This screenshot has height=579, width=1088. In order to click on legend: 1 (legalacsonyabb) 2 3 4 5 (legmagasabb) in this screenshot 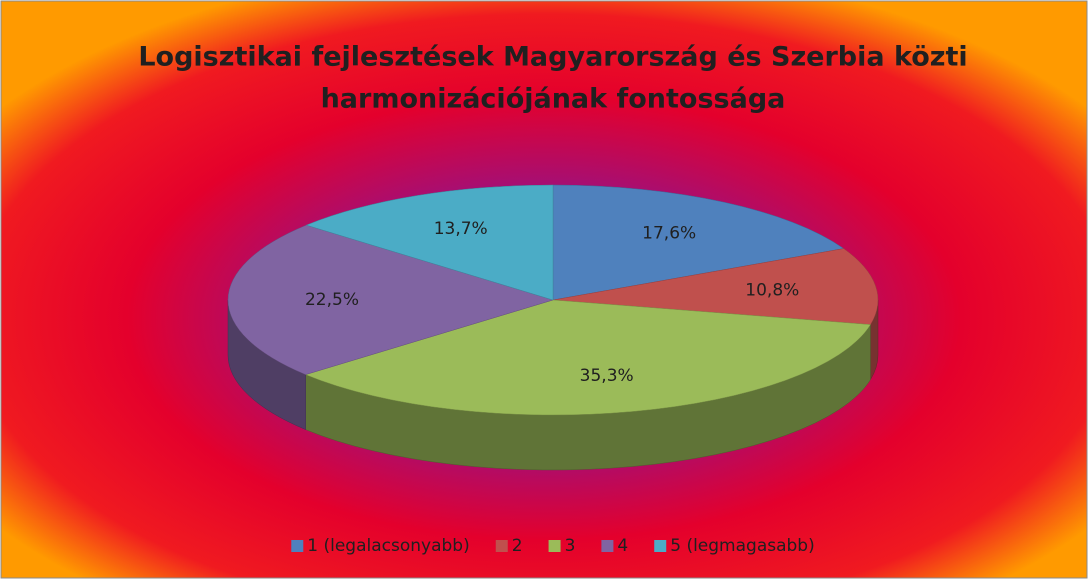, I will do `click(553, 546)`.